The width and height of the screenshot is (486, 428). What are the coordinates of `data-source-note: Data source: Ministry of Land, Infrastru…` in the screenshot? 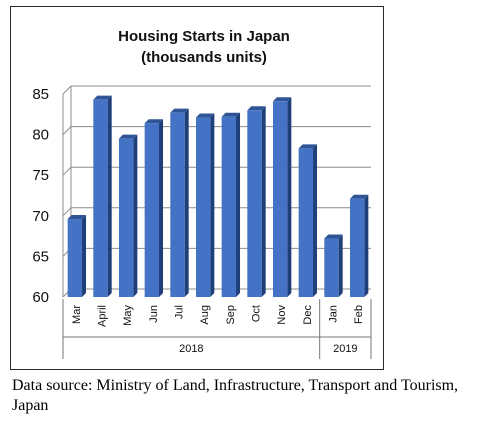 It's located at (235, 395).